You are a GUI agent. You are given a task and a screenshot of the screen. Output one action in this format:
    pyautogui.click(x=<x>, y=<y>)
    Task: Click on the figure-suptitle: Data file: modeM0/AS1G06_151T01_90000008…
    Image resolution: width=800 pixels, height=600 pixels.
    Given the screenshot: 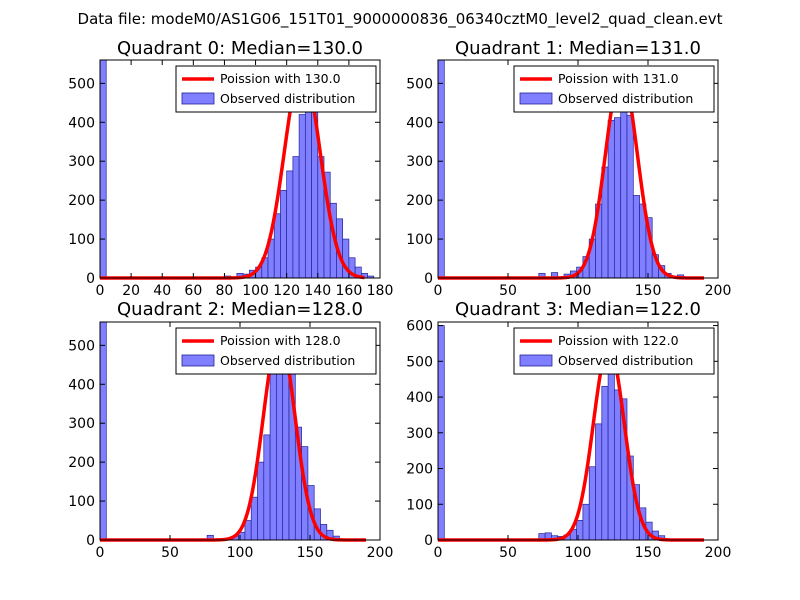 What is the action you would take?
    pyautogui.click(x=400, y=19)
    